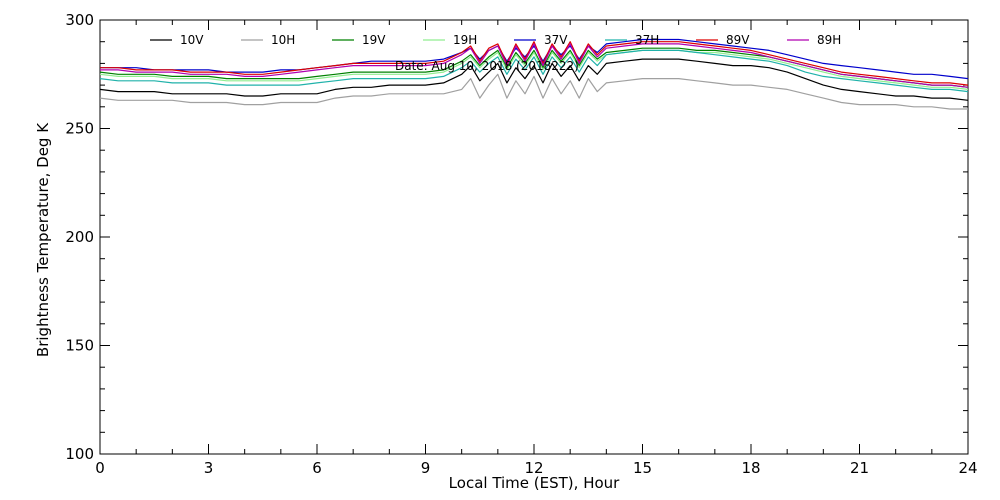 The height and width of the screenshot is (500, 1000). I want to click on date-annotation: Date: Aug 10, 2018 (2018222), so click(487, 66).